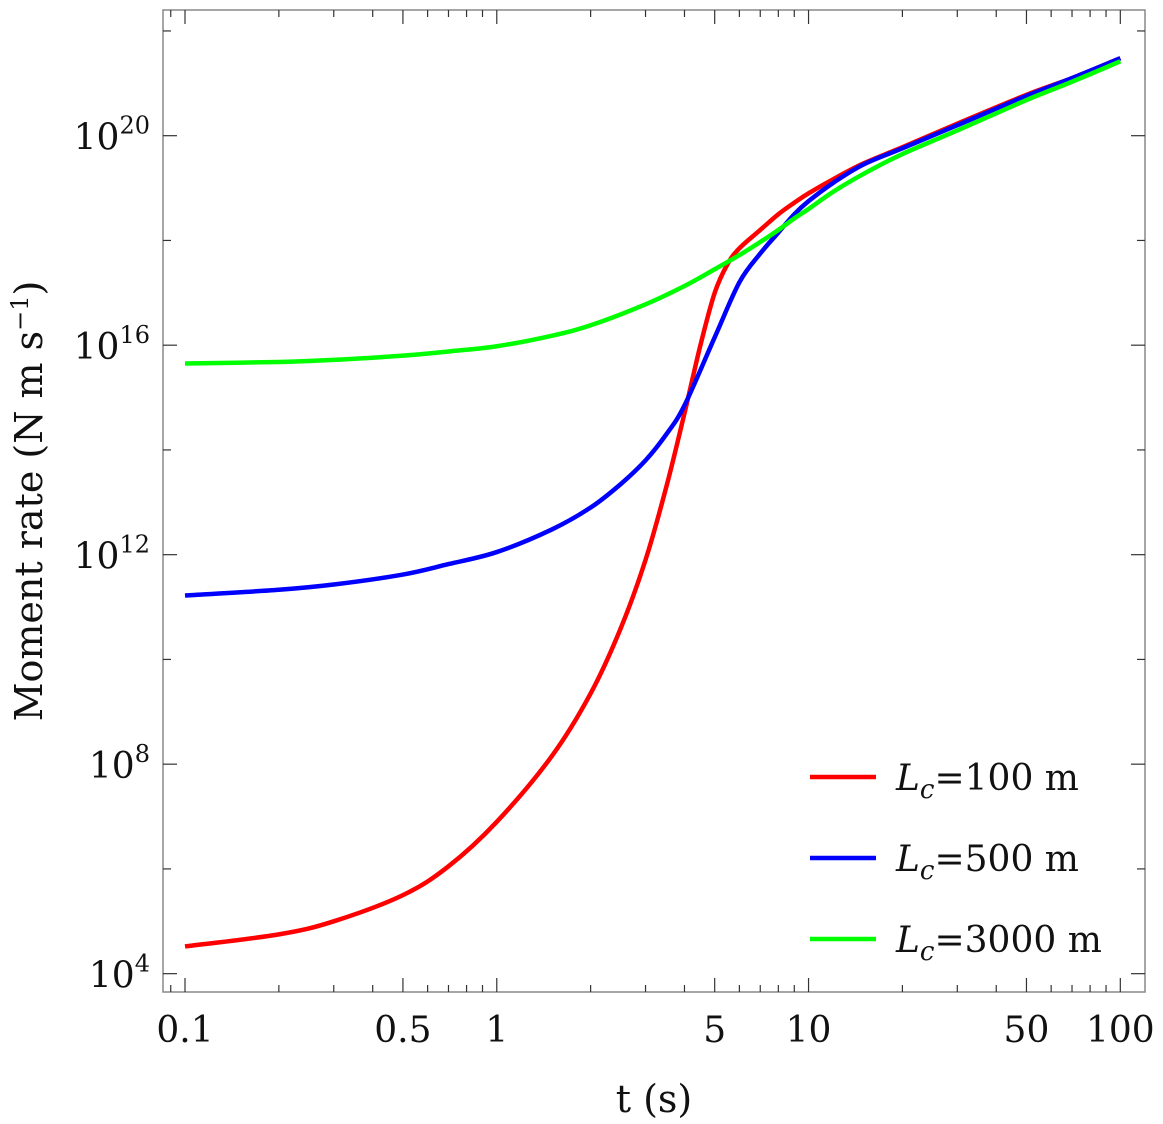 The width and height of the screenshot is (1163, 1124). Describe the element at coordinates (1027, 1030) in the screenshot. I see `x-tick-label: 50` at that location.